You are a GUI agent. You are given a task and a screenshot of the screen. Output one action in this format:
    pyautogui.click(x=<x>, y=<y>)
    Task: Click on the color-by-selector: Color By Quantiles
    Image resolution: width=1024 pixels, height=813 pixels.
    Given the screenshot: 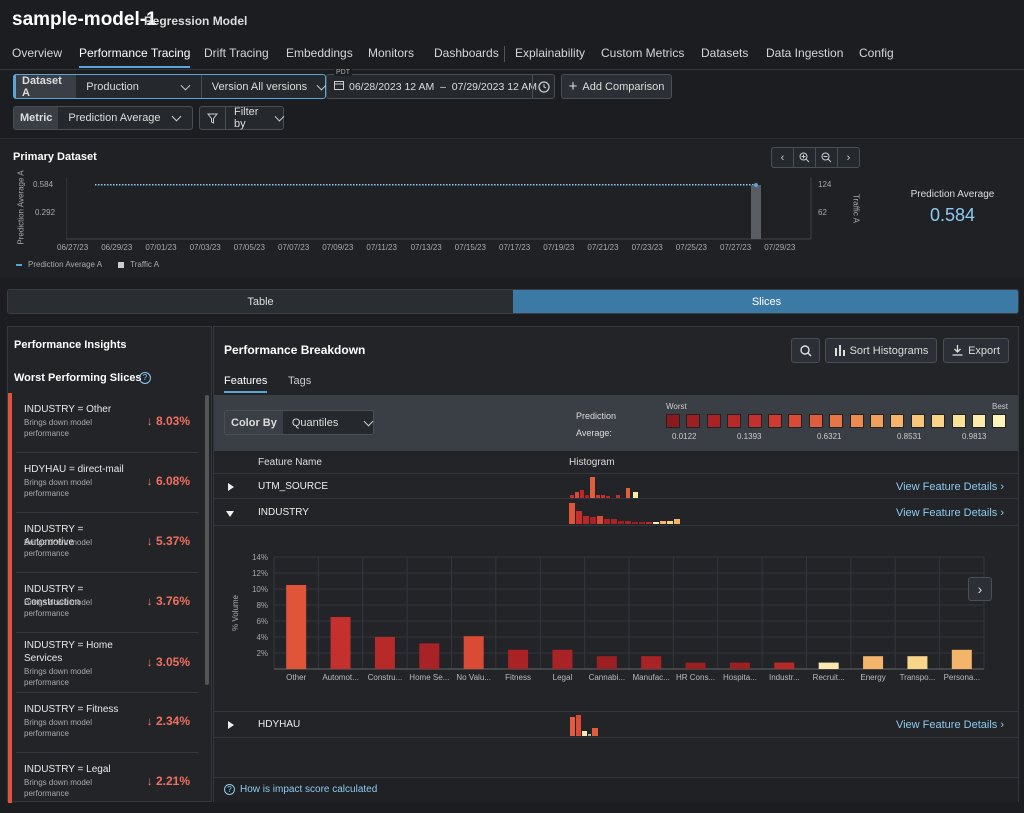 What is the action you would take?
    pyautogui.click(x=299, y=422)
    